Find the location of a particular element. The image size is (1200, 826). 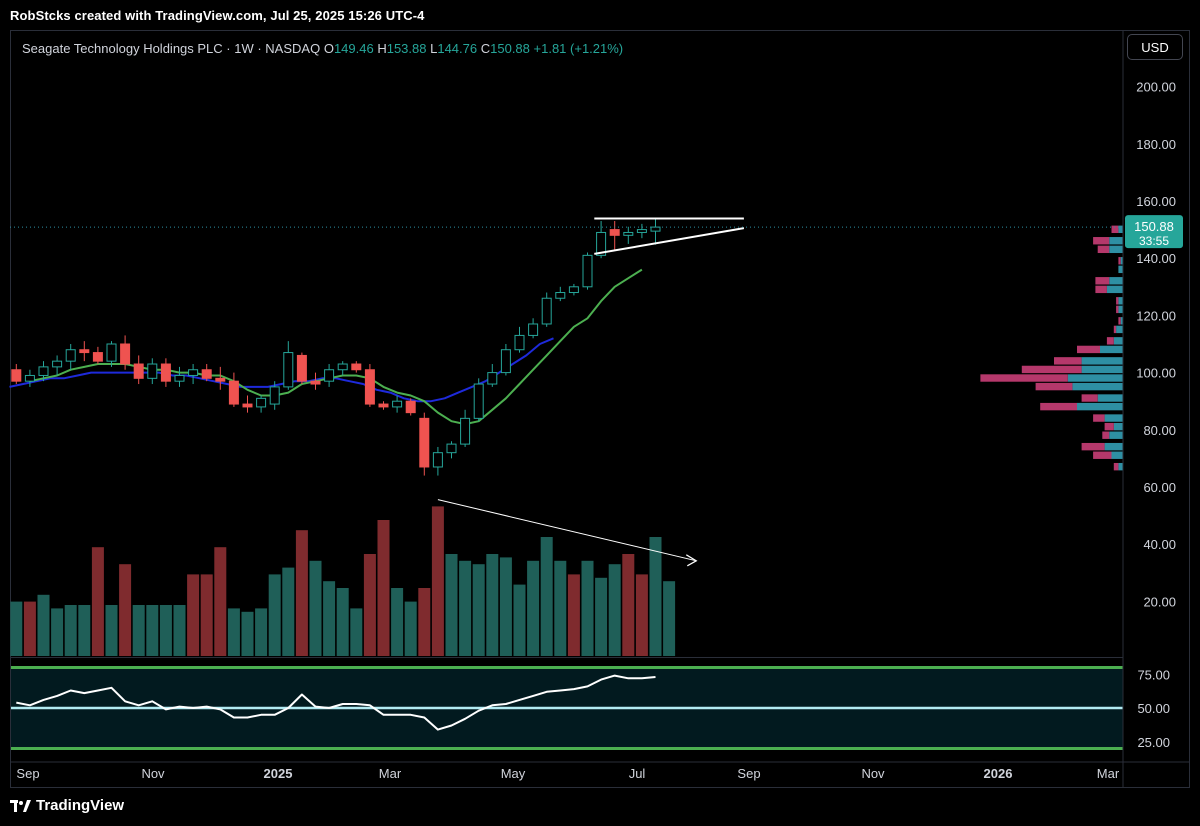

volume-trend-arrow-head is located at coordinates (691, 560).